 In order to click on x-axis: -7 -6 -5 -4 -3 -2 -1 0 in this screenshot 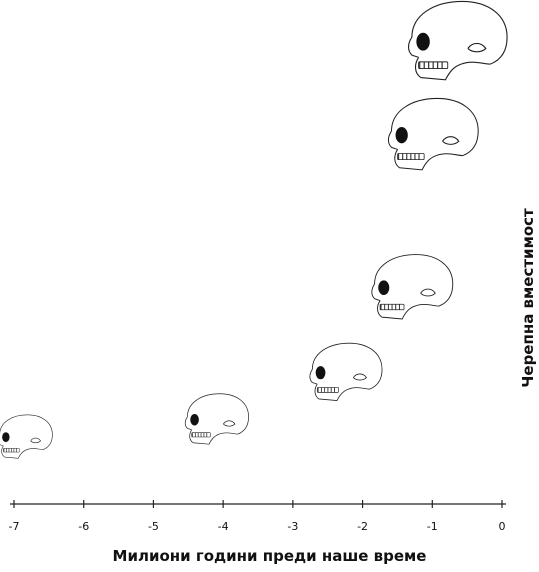, I will do `click(257, 516)`.